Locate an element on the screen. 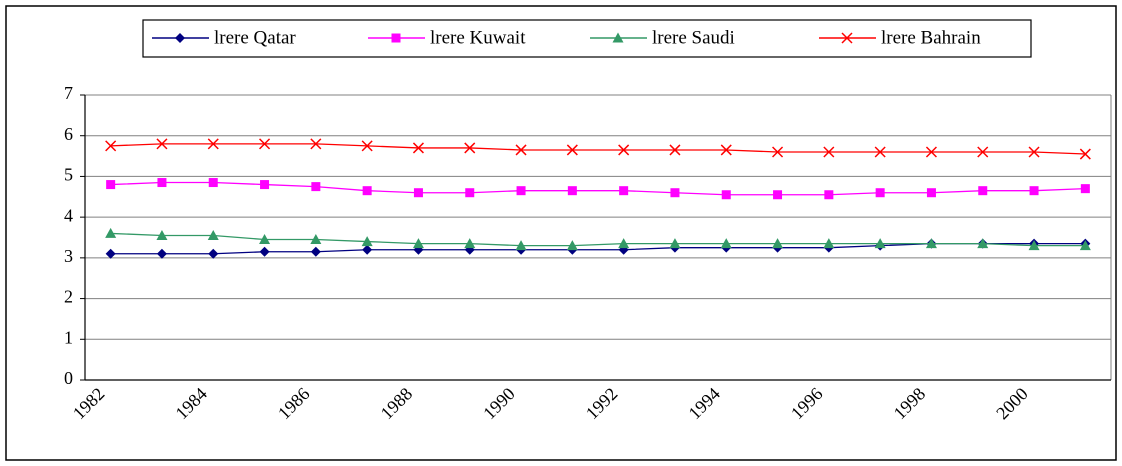 The width and height of the screenshot is (1122, 466). y-tick-label: 6 is located at coordinates (68, 134).